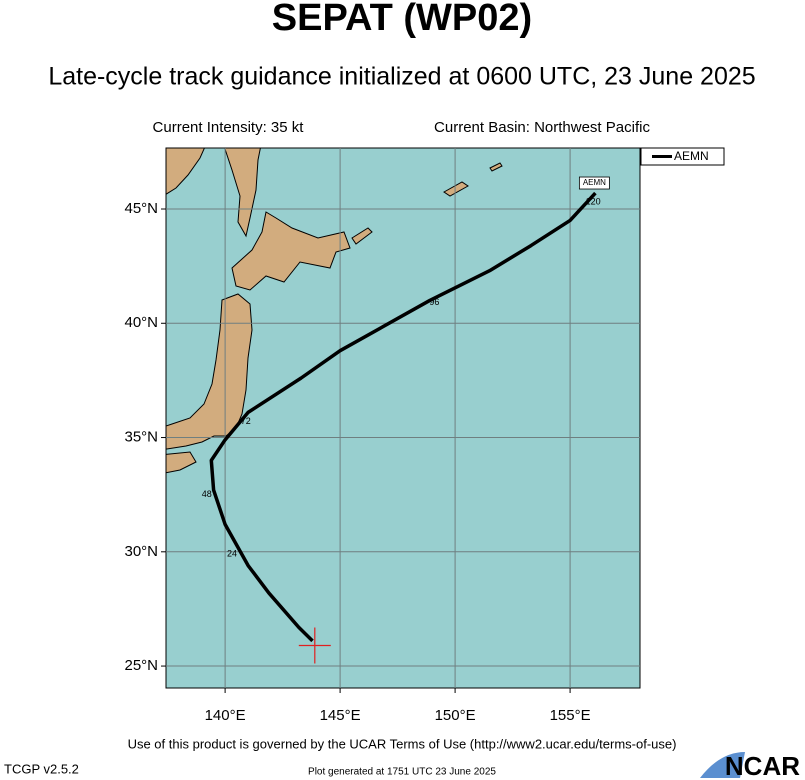 The height and width of the screenshot is (780, 805). What do you see at coordinates (185, 171) in the screenshot?
I see `mainland` at bounding box center [185, 171].